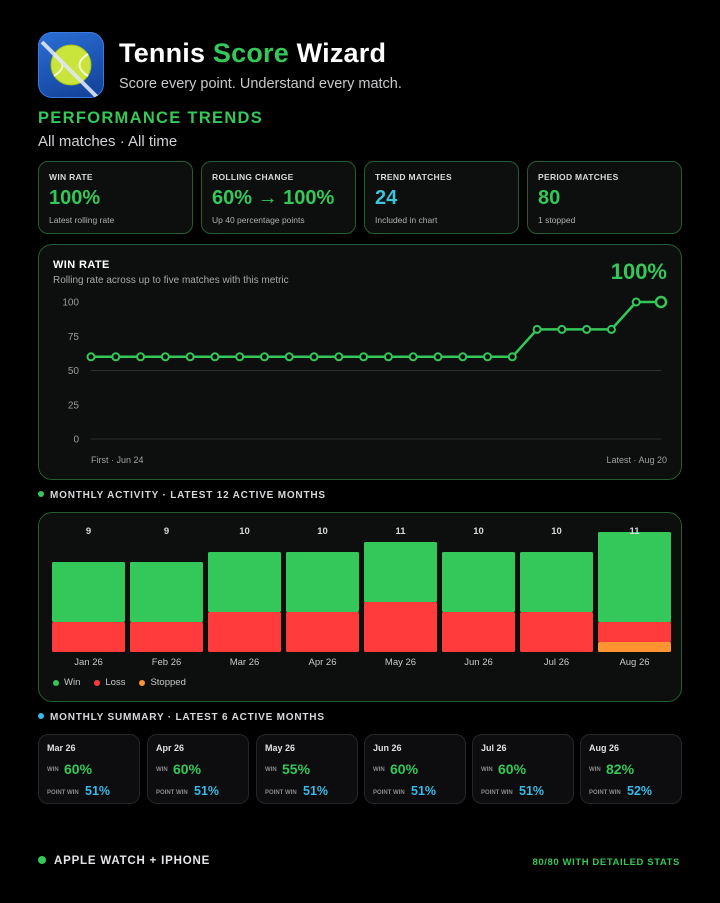 This screenshot has width=720, height=903. I want to click on legend-item-stopped: Stopped, so click(162, 682).